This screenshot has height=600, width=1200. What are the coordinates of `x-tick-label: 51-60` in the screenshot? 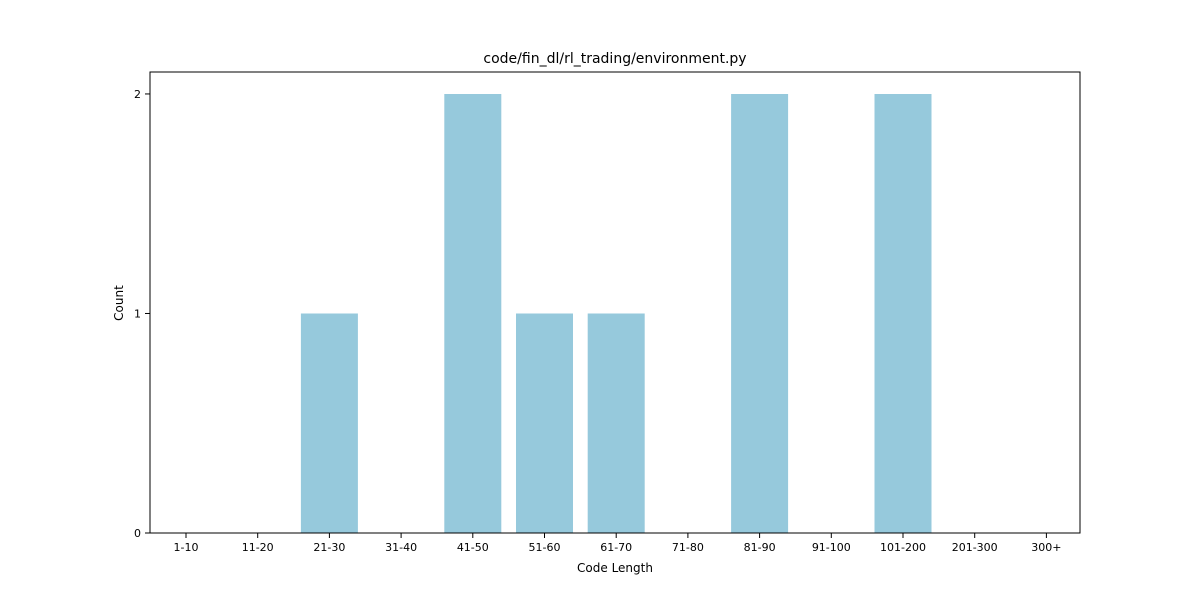 It's located at (545, 547).